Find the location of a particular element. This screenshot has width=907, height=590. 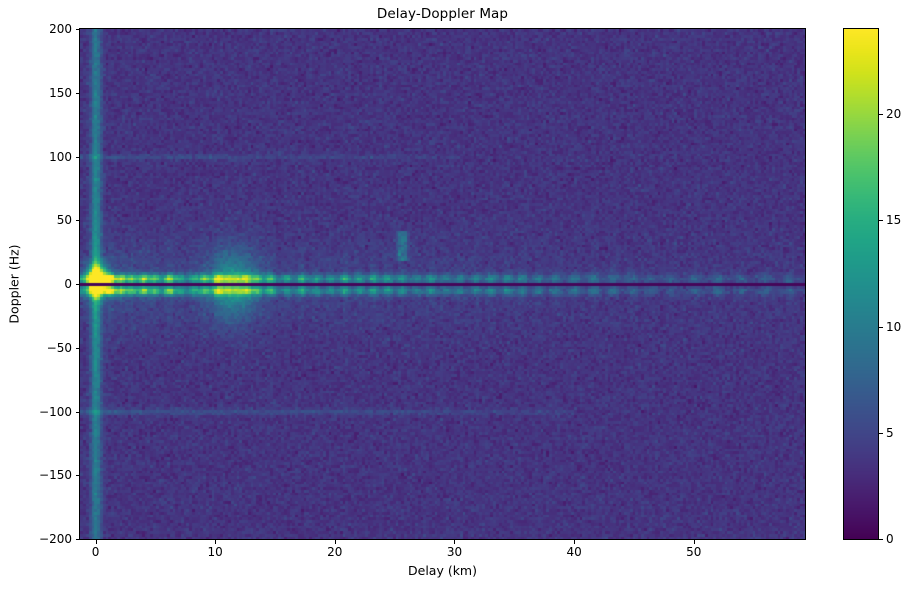

colorbar-tick-label: 5 is located at coordinates (890, 432).